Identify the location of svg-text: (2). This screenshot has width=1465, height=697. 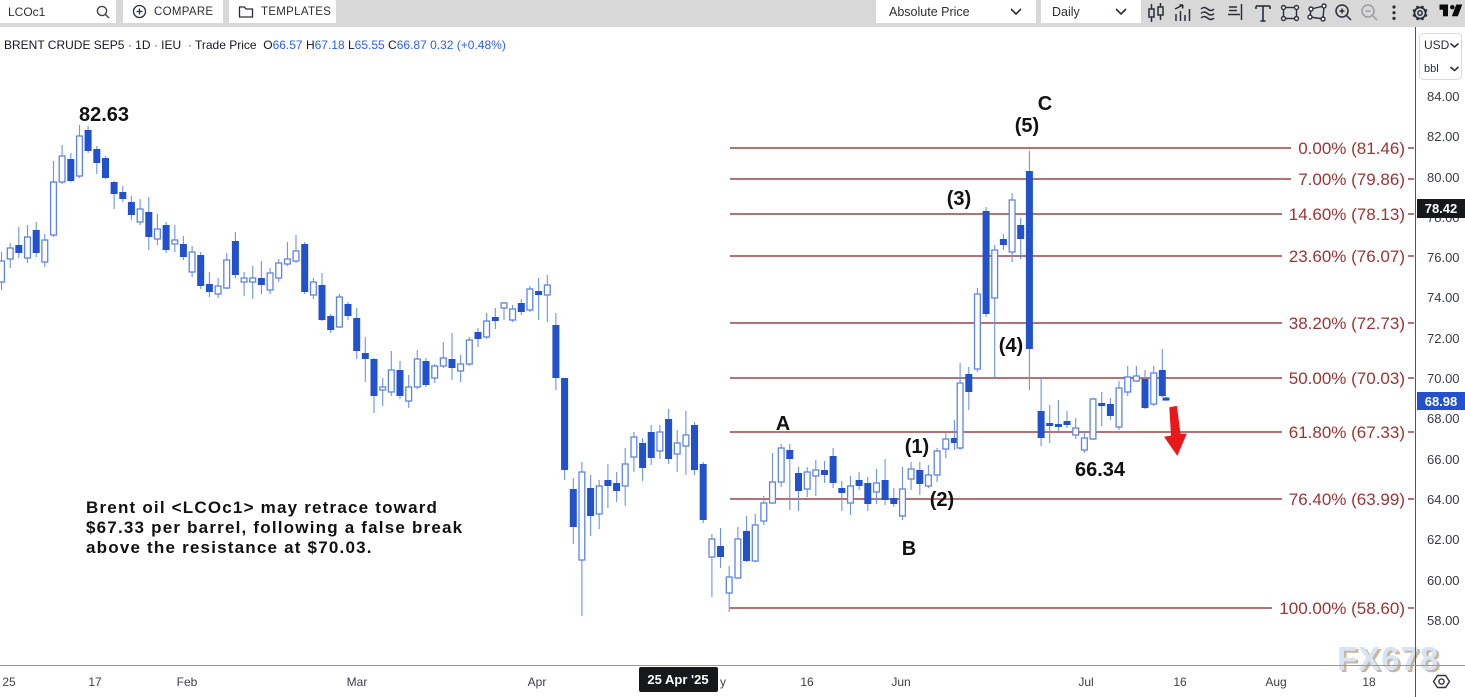
(942, 500).